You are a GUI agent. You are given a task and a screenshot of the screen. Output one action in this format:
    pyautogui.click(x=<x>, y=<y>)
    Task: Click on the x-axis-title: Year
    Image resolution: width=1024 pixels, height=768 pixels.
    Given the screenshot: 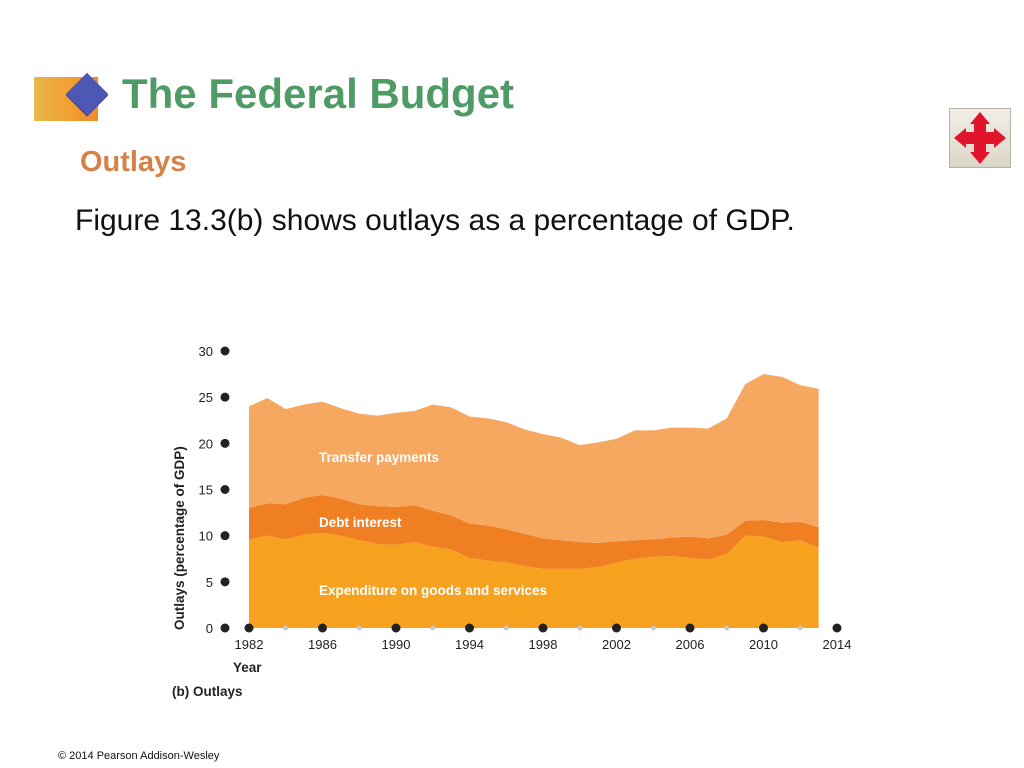 What is the action you would take?
    pyautogui.click(x=247, y=667)
    